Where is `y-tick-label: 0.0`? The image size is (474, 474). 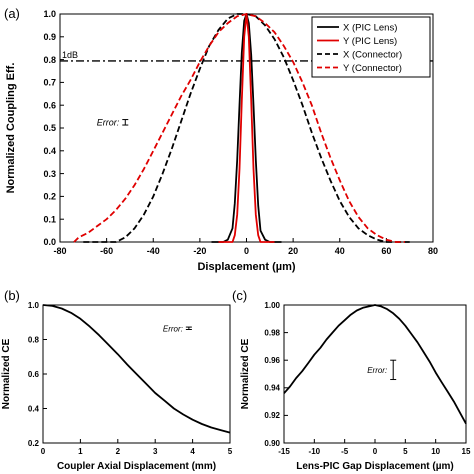 y-tick-label: 0.0 is located at coordinates (49, 242).